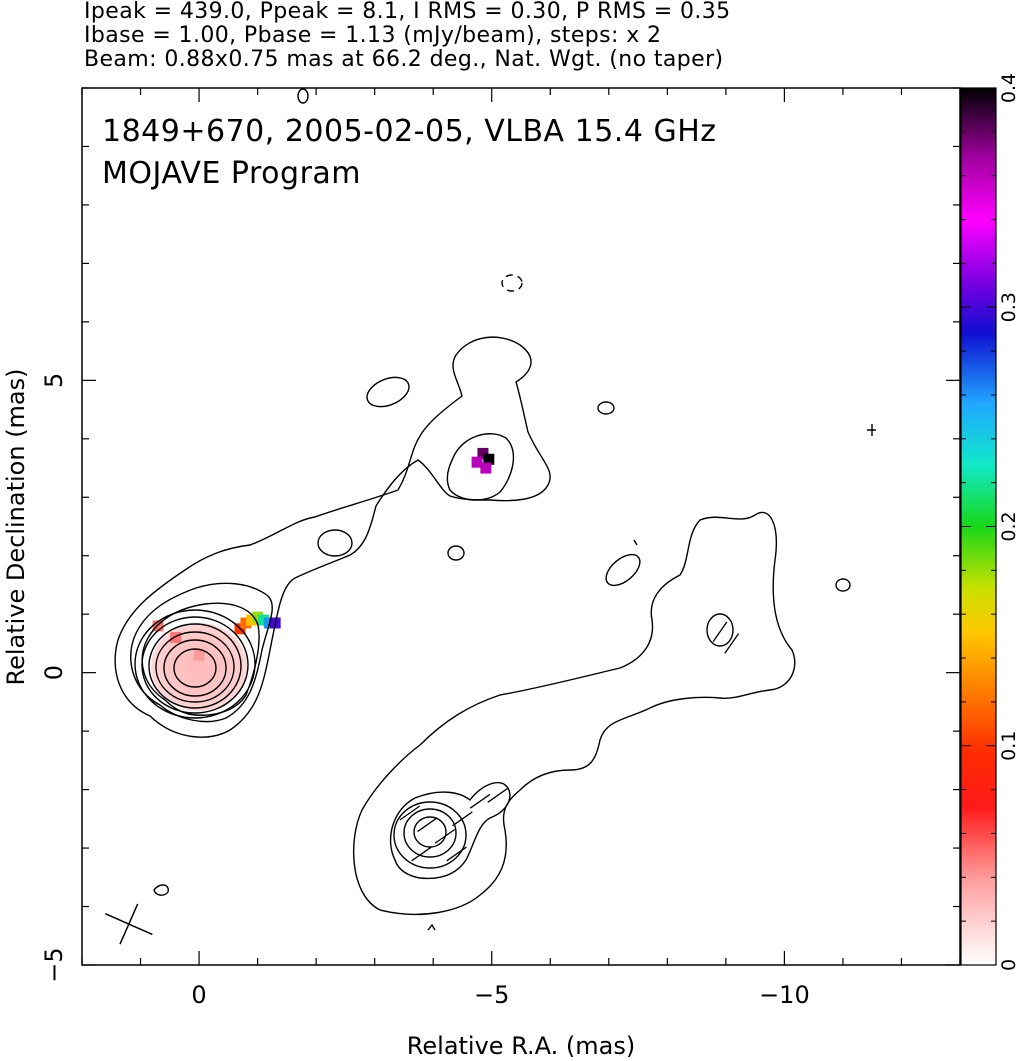  Describe the element at coordinates (569, 741) in the screenshot. I see `evpa-vectors` at that location.